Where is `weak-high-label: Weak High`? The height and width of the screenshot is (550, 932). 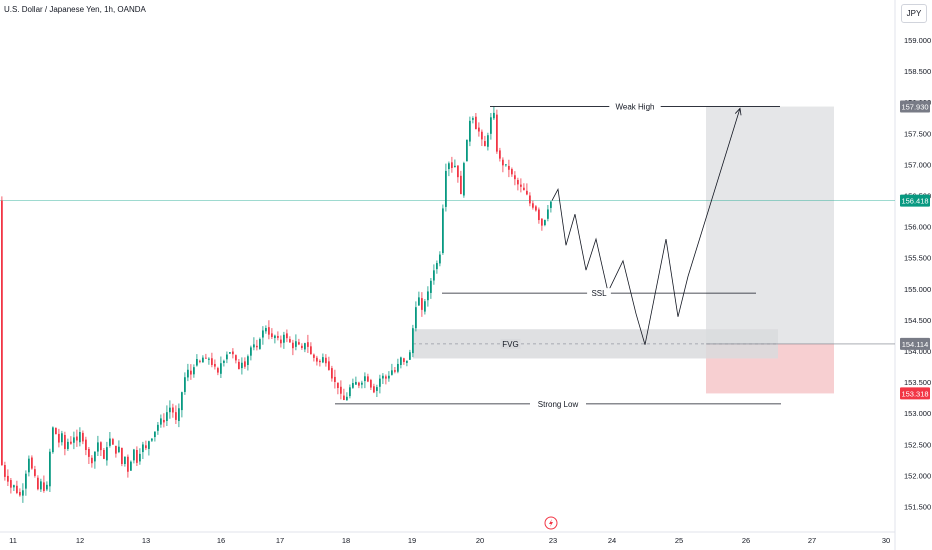
weak-high-label: Weak High is located at coordinates (635, 107).